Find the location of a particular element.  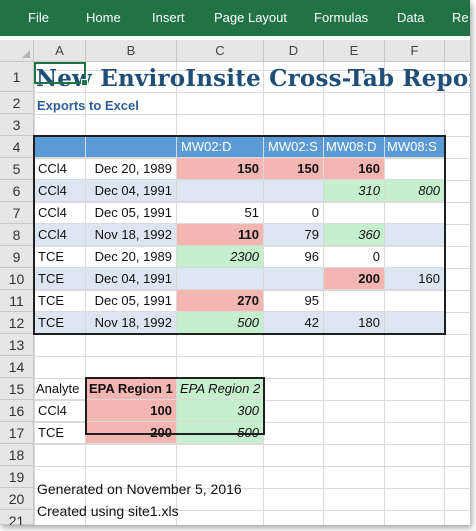

row-header: 3 is located at coordinates (17, 125).